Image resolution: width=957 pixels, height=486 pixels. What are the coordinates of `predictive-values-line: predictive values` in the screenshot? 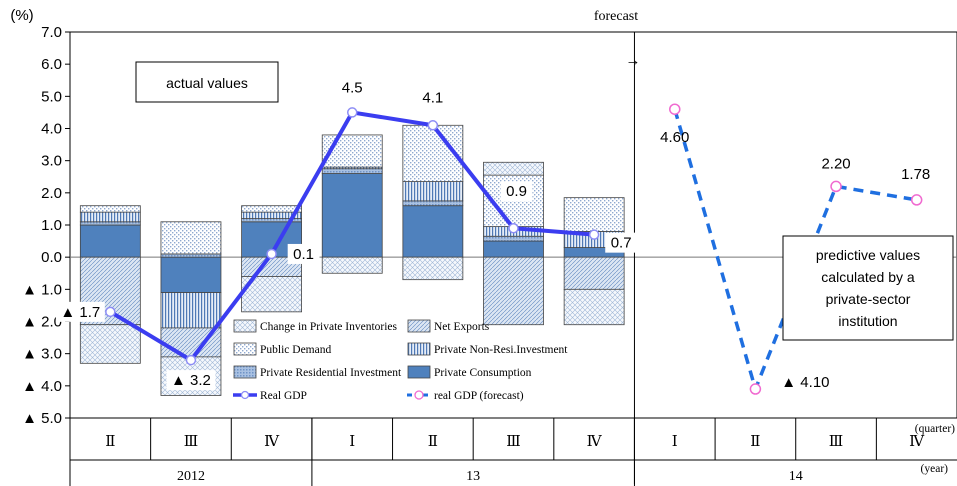 It's located at (868, 255).